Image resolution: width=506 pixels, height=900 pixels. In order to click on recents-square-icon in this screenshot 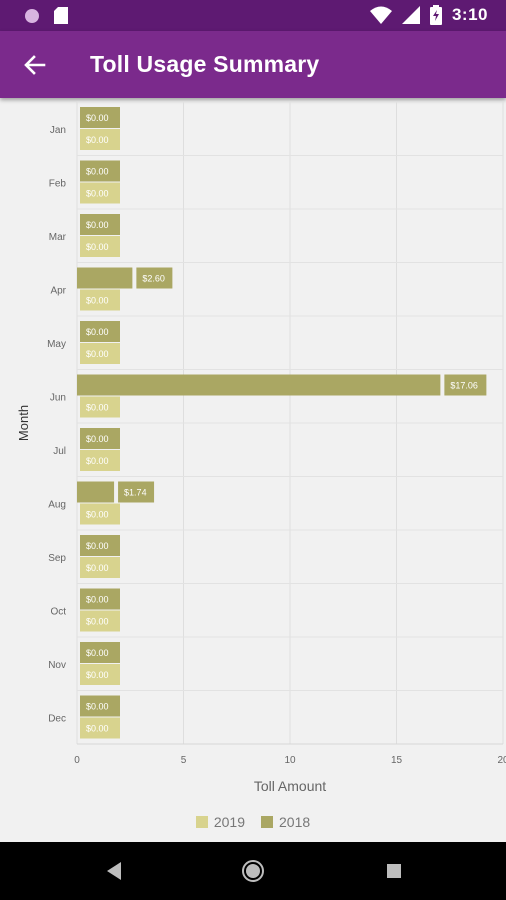, I will do `click(394, 871)`.